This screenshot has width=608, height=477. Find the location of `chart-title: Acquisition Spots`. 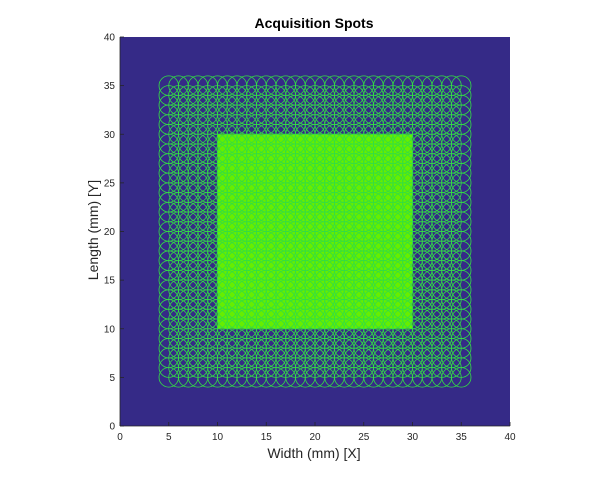

chart-title: Acquisition Spots is located at coordinates (314, 23).